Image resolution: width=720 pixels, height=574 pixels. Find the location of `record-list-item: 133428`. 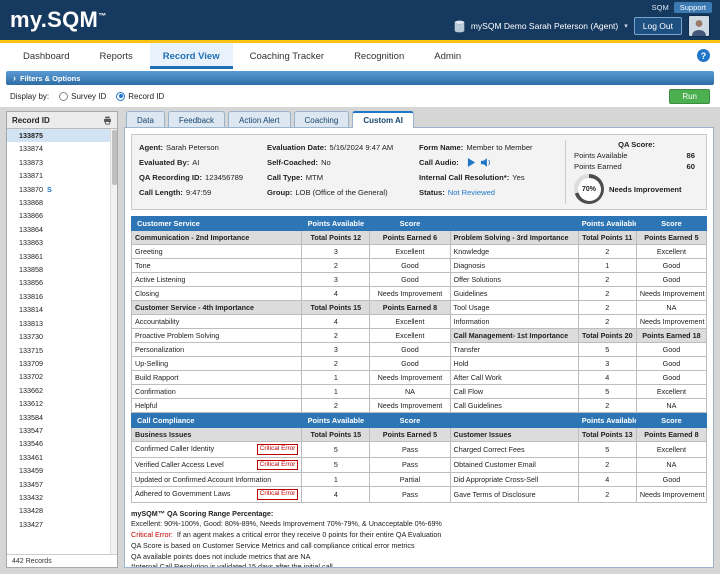

record-list-item: 133428 is located at coordinates (31, 511).